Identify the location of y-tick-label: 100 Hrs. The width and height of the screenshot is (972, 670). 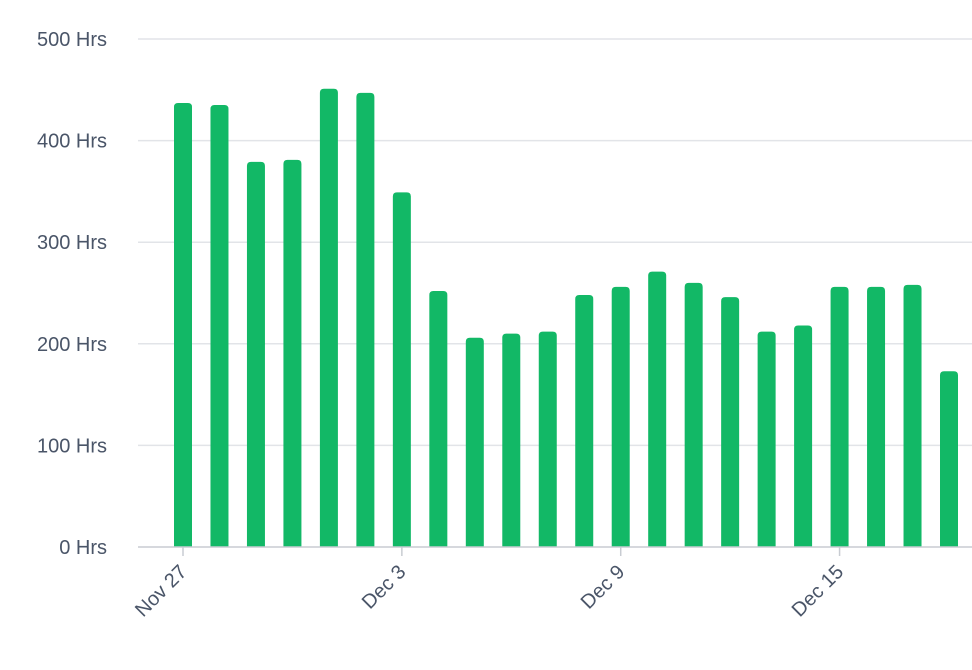
(72, 446).